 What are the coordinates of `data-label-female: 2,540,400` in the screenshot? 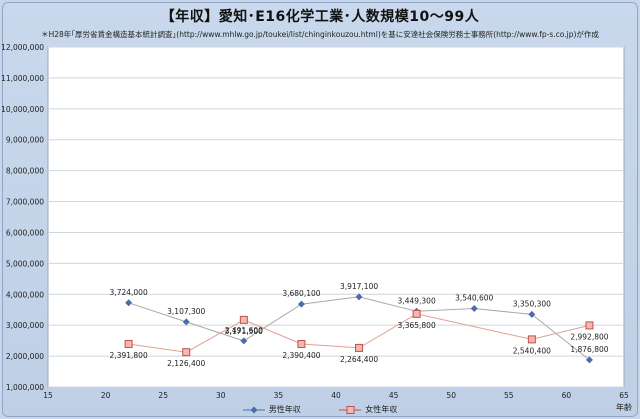 It's located at (532, 350).